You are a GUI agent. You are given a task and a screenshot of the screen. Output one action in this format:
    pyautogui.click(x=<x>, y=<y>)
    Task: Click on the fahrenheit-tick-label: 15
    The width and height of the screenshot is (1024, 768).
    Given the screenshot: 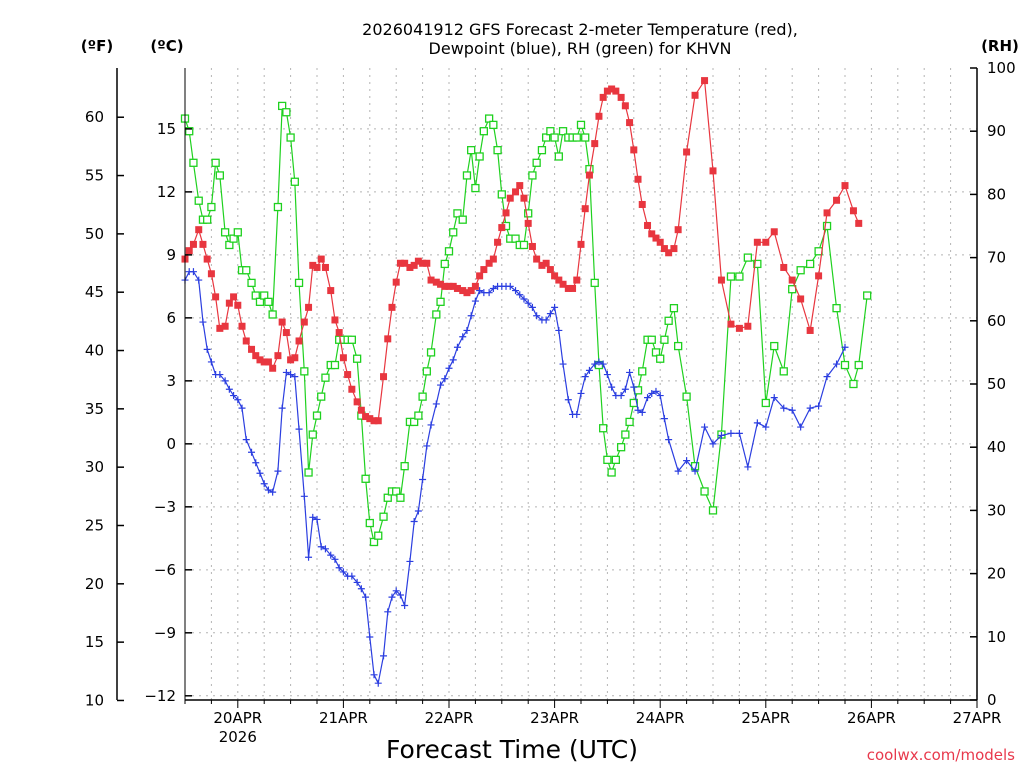 What is the action you would take?
    pyautogui.click(x=94, y=642)
    